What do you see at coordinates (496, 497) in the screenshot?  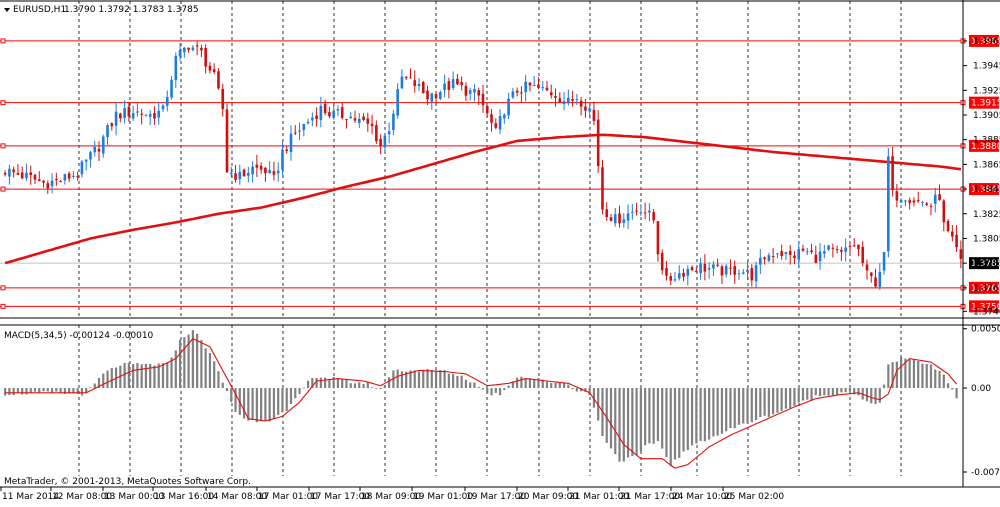 I see `x-tick-label: 19 Mar 17:00` at bounding box center [496, 497].